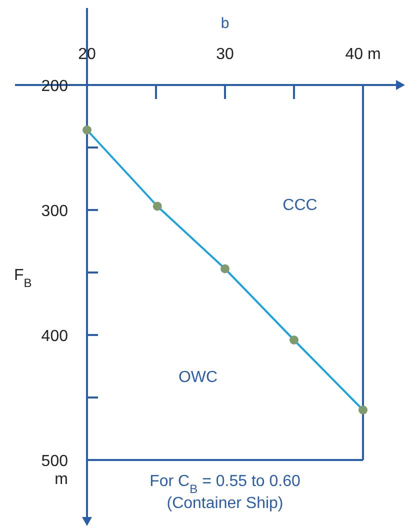 The width and height of the screenshot is (409, 531). Describe the element at coordinates (54, 336) in the screenshot. I see `y-tick-label: 400` at that location.